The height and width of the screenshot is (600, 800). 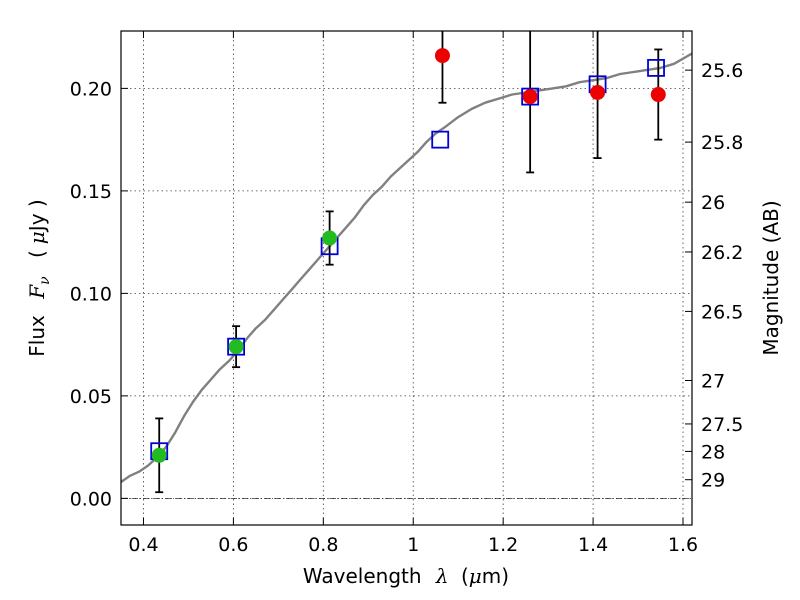 What do you see at coordinates (771, 277) in the screenshot?
I see `magnitude-axis-title: Magnitude (AB)` at bounding box center [771, 277].